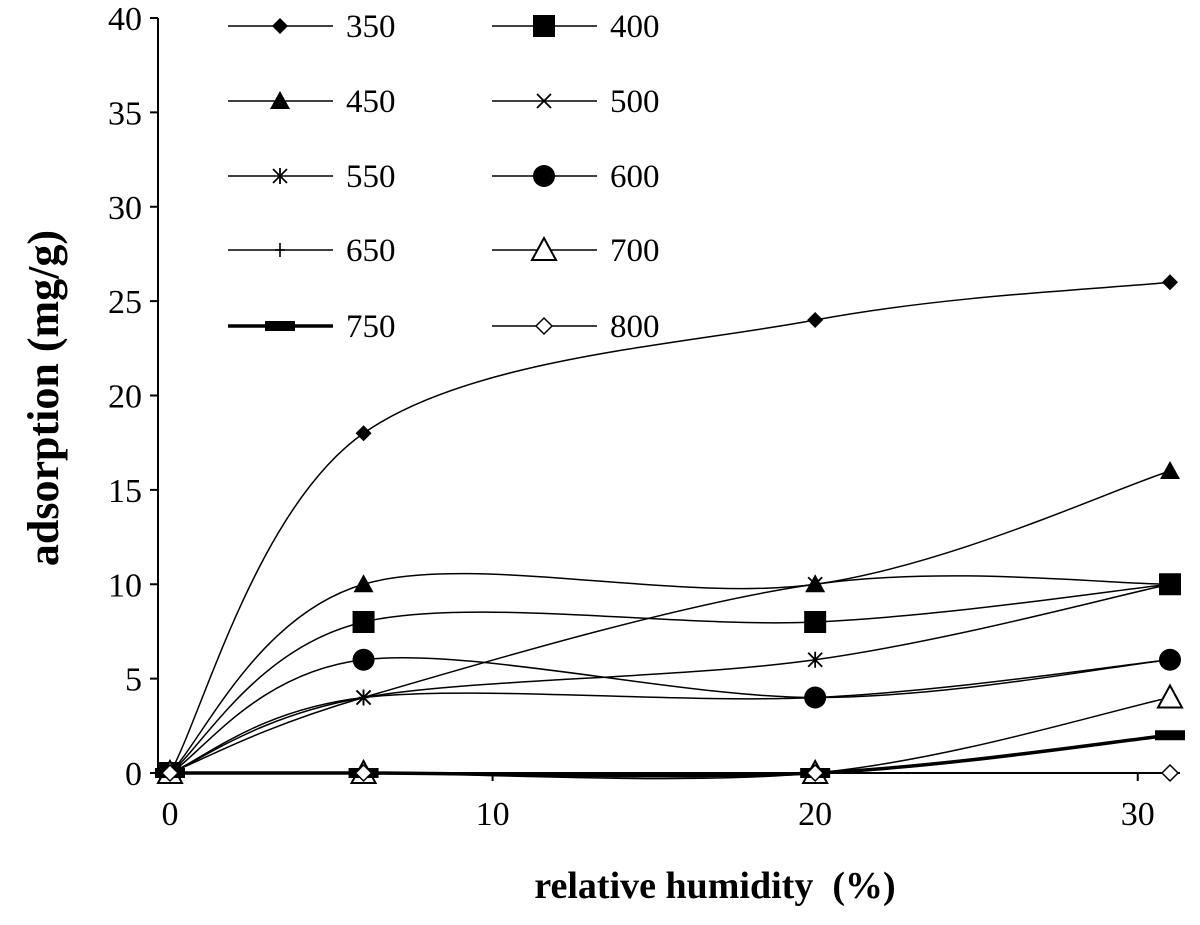 The width and height of the screenshot is (1200, 925). I want to click on y-tick-label-10: 10, so click(125, 585).